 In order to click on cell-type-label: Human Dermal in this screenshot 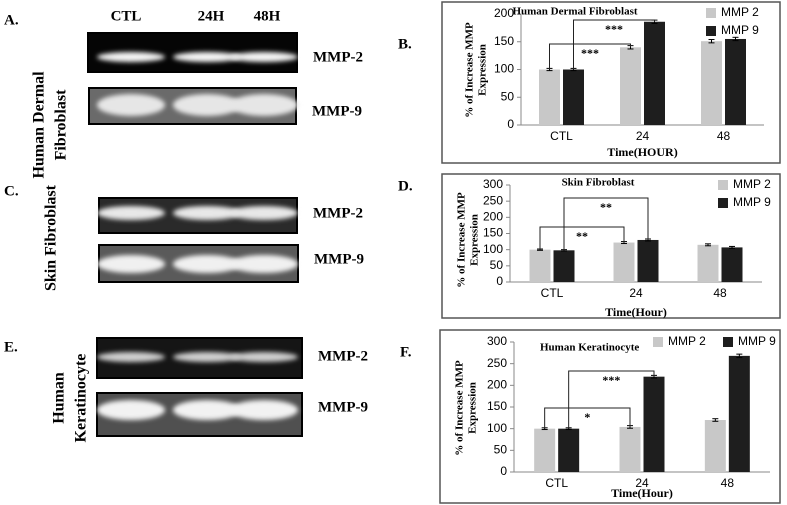, I will do `click(39, 125)`.